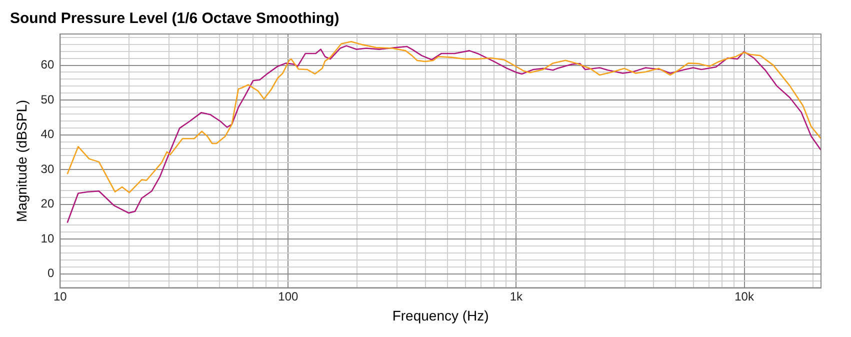  I want to click on y-tick-label: 50, so click(47, 99).